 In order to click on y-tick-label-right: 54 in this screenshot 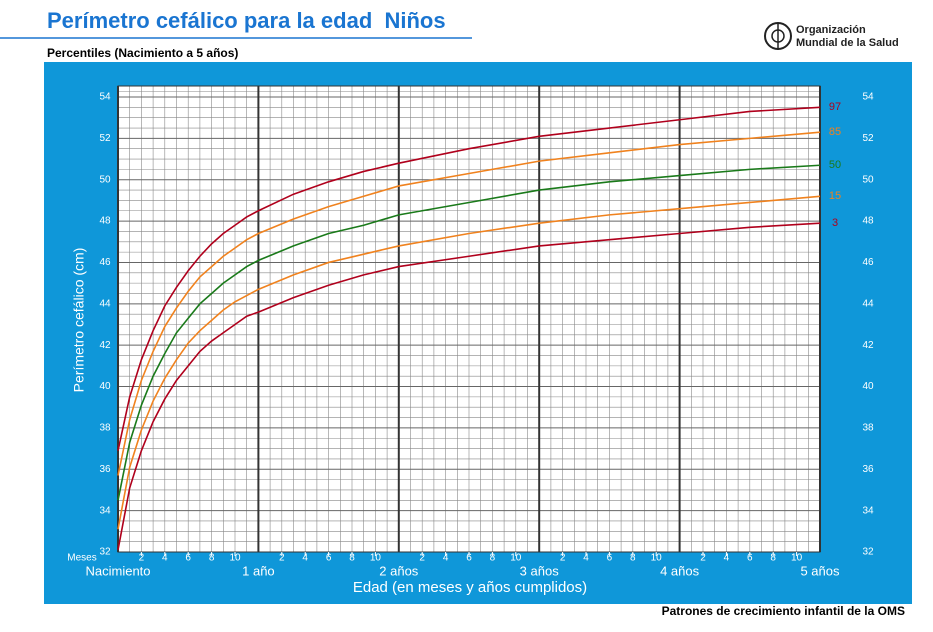, I will do `click(868, 97)`.